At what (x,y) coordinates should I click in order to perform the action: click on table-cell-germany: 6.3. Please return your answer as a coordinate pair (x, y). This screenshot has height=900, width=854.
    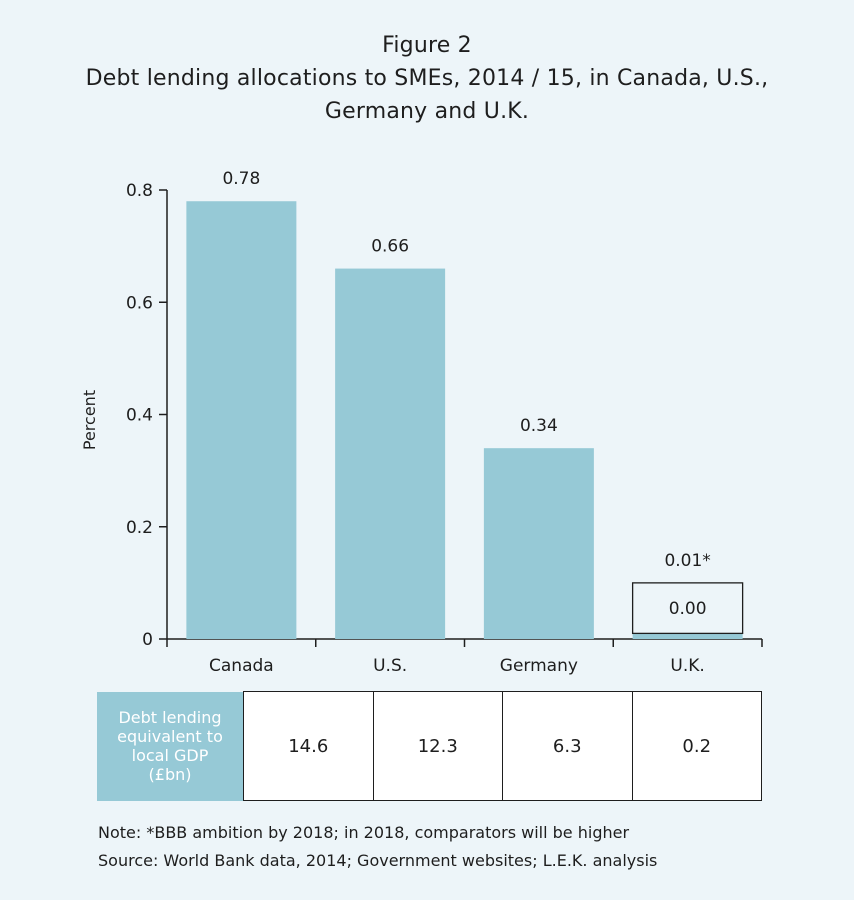
    Looking at the image, I should click on (567, 746).